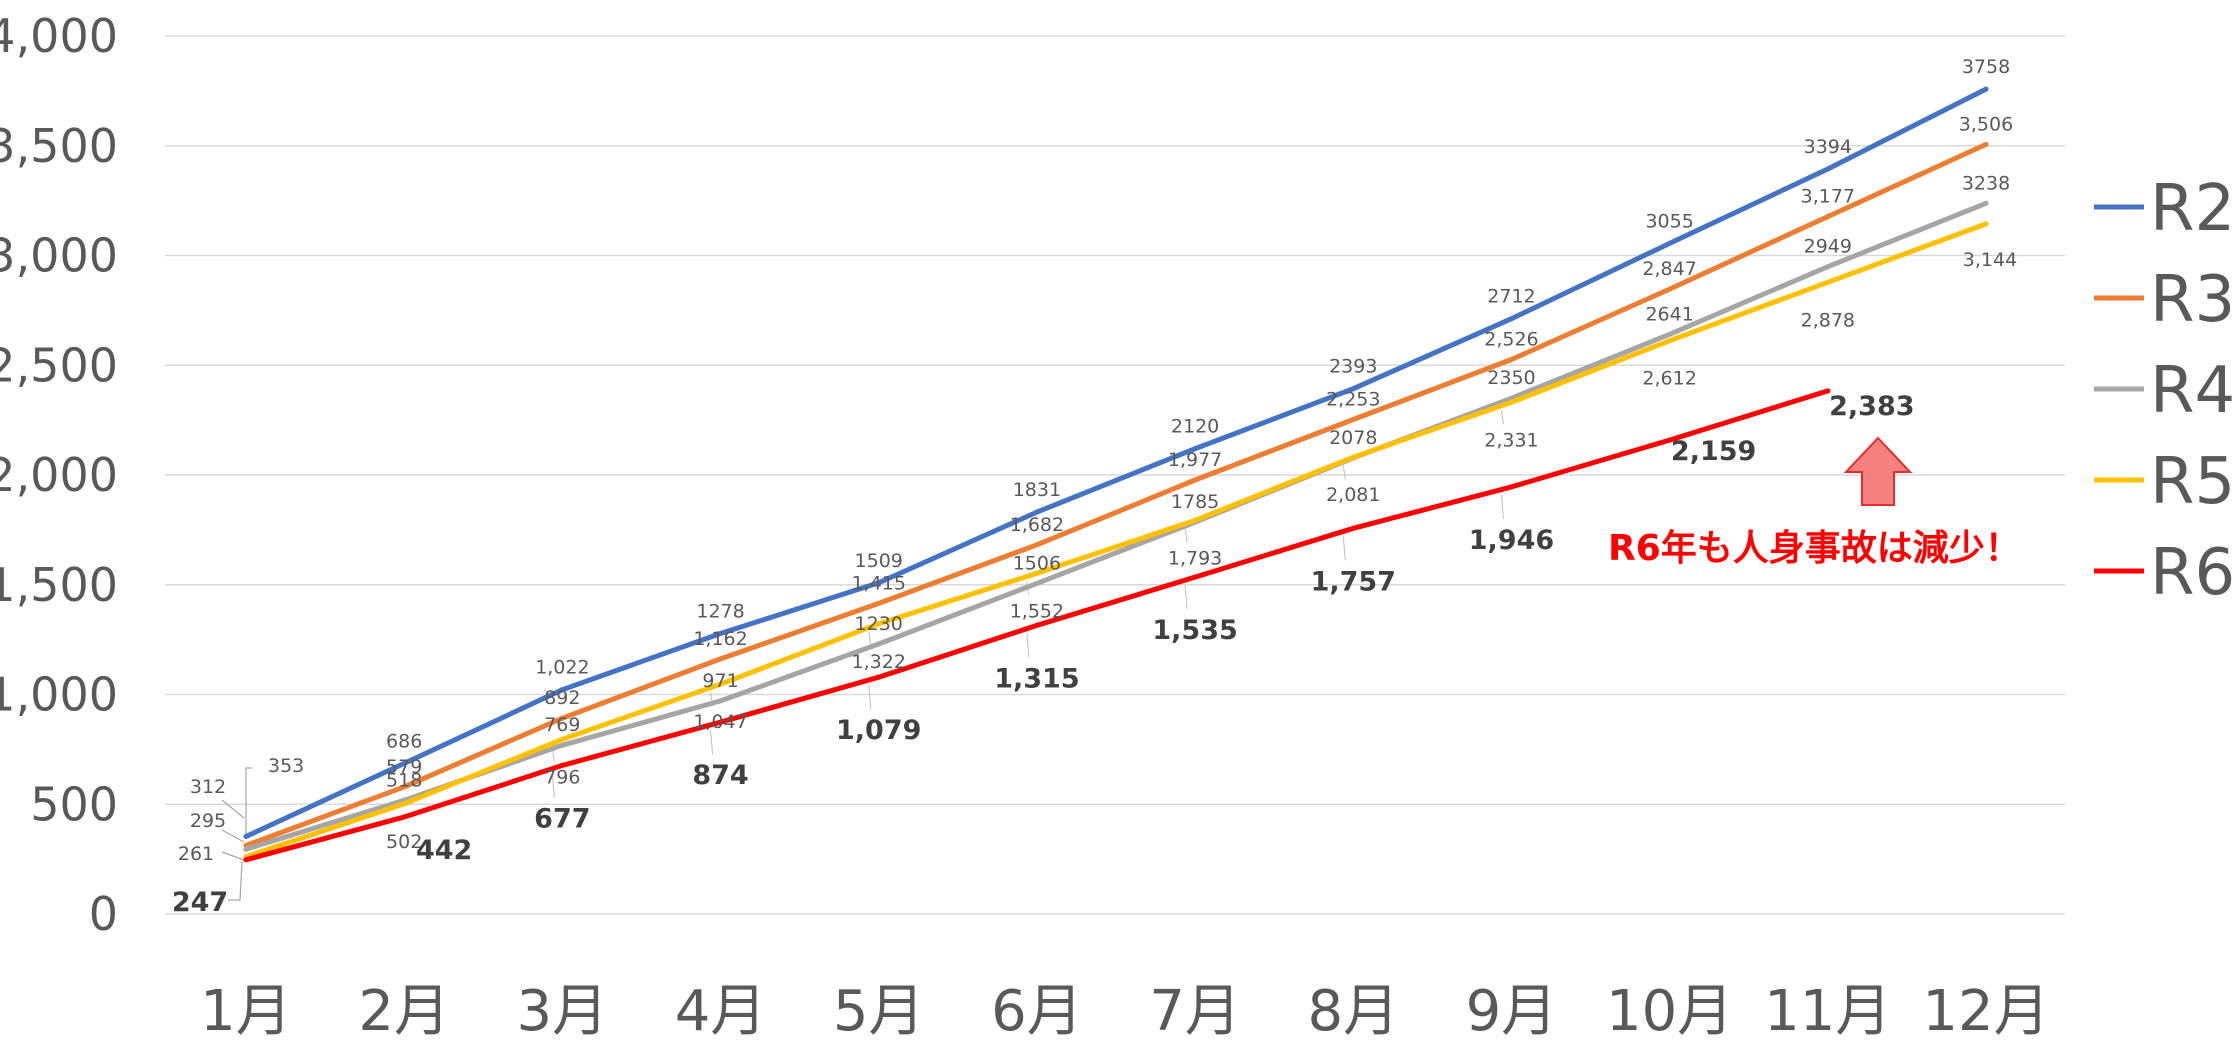  Describe the element at coordinates (208, 821) in the screenshot. I see `data-label-r4: 295` at that location.